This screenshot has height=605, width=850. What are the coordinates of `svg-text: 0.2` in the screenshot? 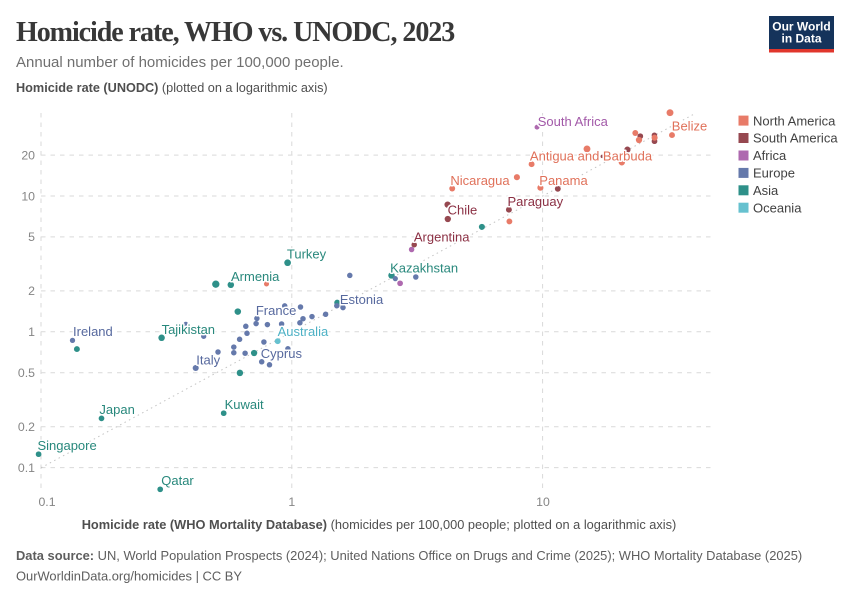 It's located at (26, 427).